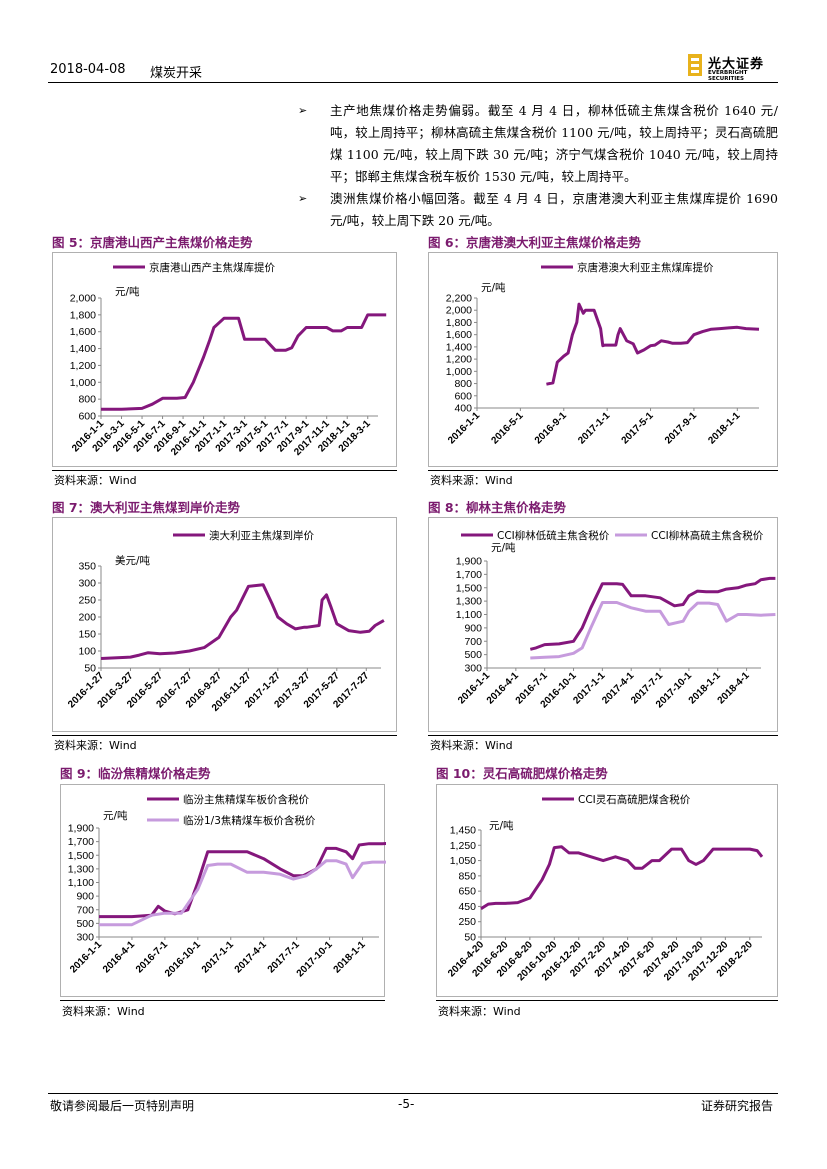  What do you see at coordinates (463, 409) in the screenshot?
I see `y-tick-label: 400` at bounding box center [463, 409].